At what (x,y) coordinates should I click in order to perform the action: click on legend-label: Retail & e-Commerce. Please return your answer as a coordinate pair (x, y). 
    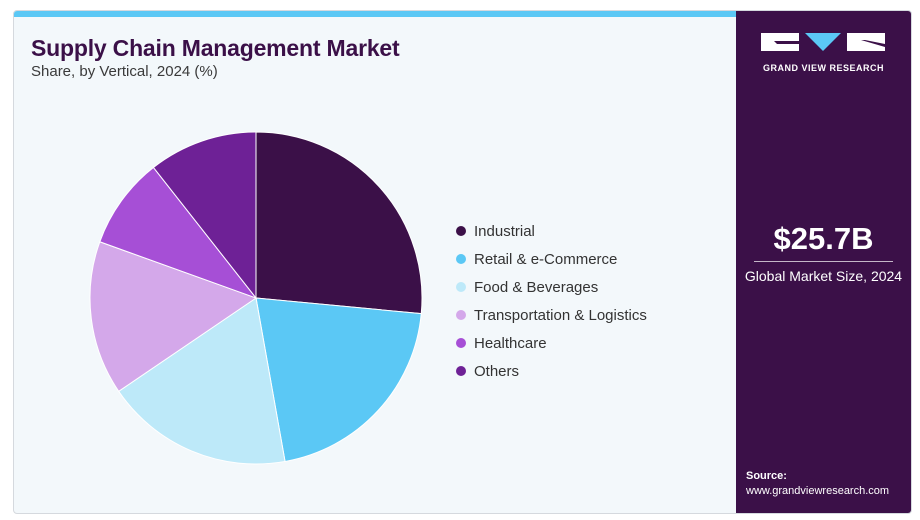
    Looking at the image, I should click on (546, 259).